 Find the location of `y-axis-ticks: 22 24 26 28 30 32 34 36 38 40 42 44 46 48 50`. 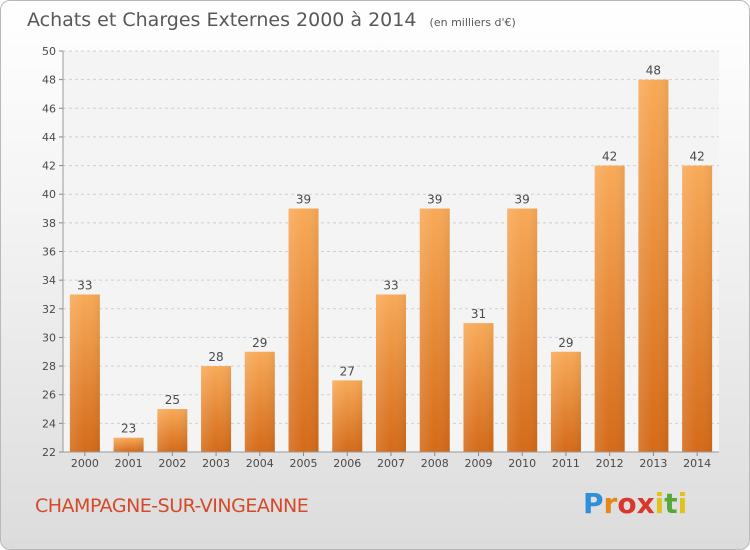

y-axis-ticks: 22 24 26 28 30 32 34 36 38 40 42 44 46 48 50 is located at coordinates (52, 252).